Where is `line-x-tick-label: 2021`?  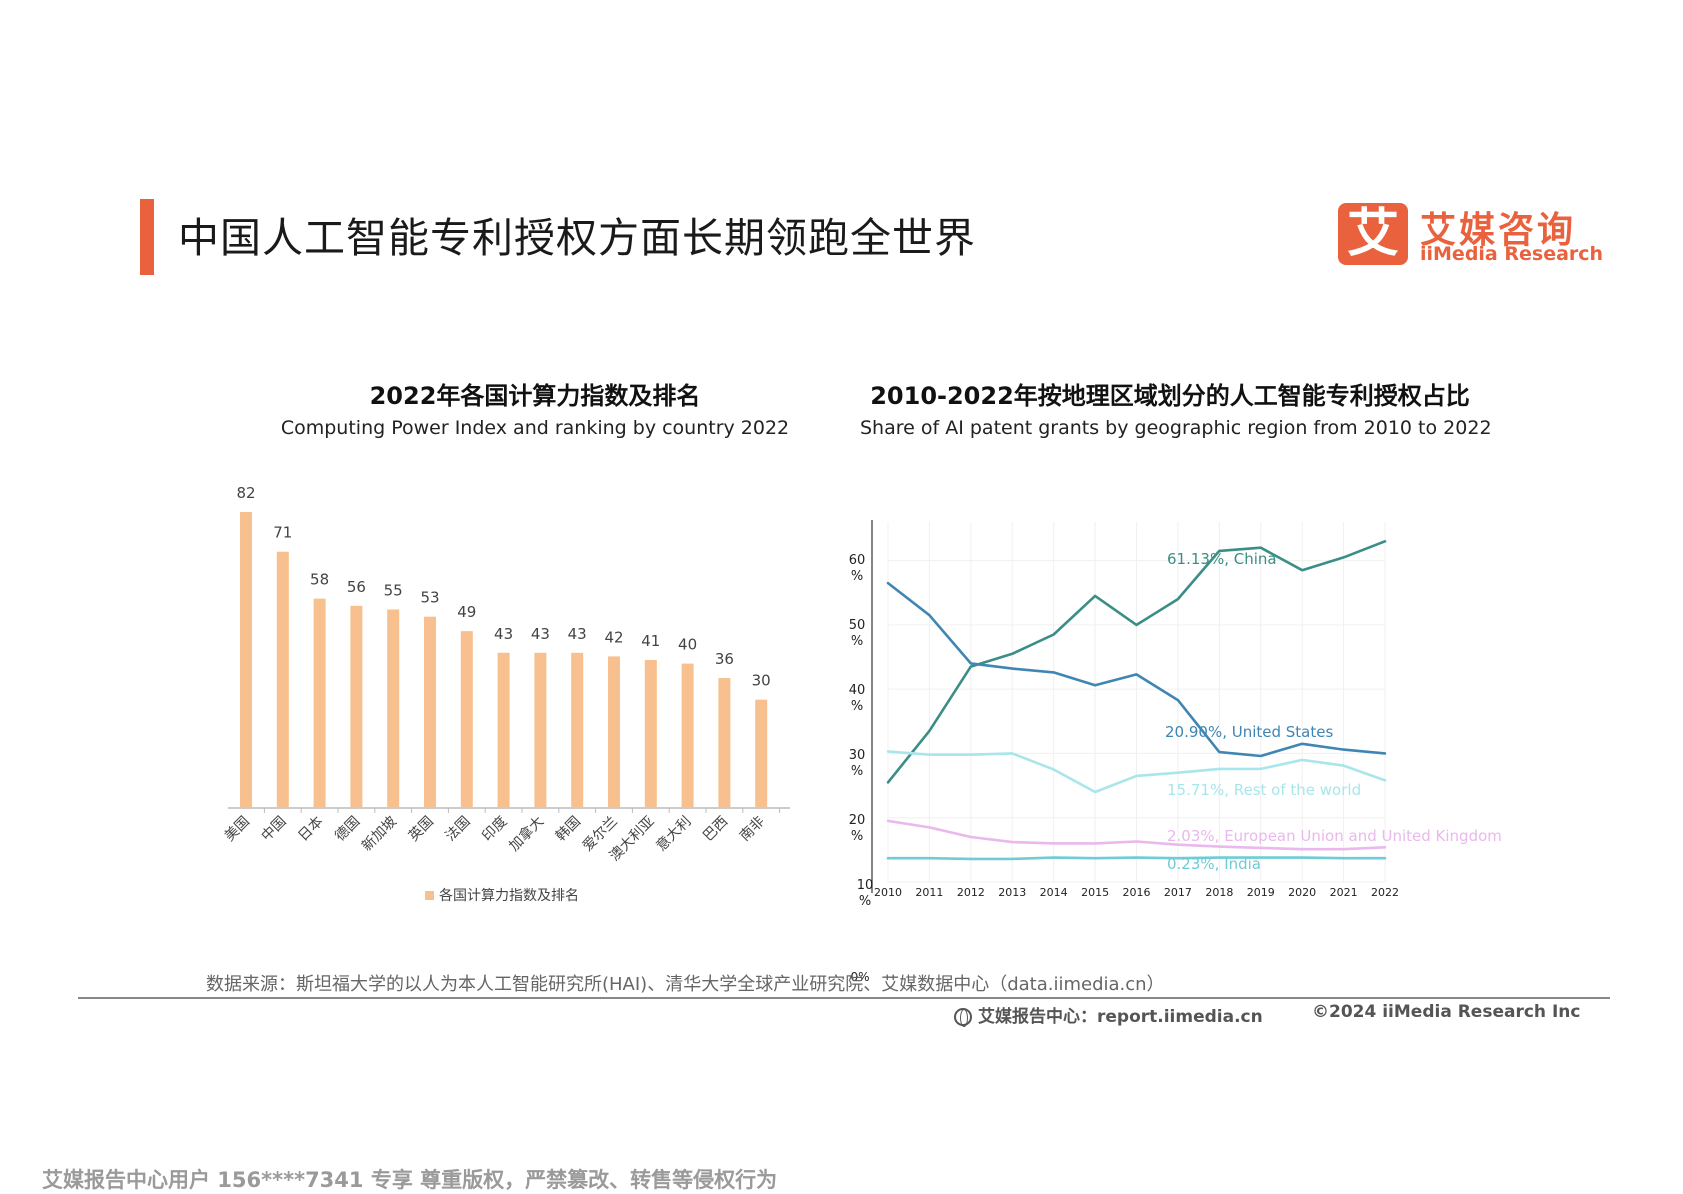
line-x-tick-label: 2021 is located at coordinates (1344, 892).